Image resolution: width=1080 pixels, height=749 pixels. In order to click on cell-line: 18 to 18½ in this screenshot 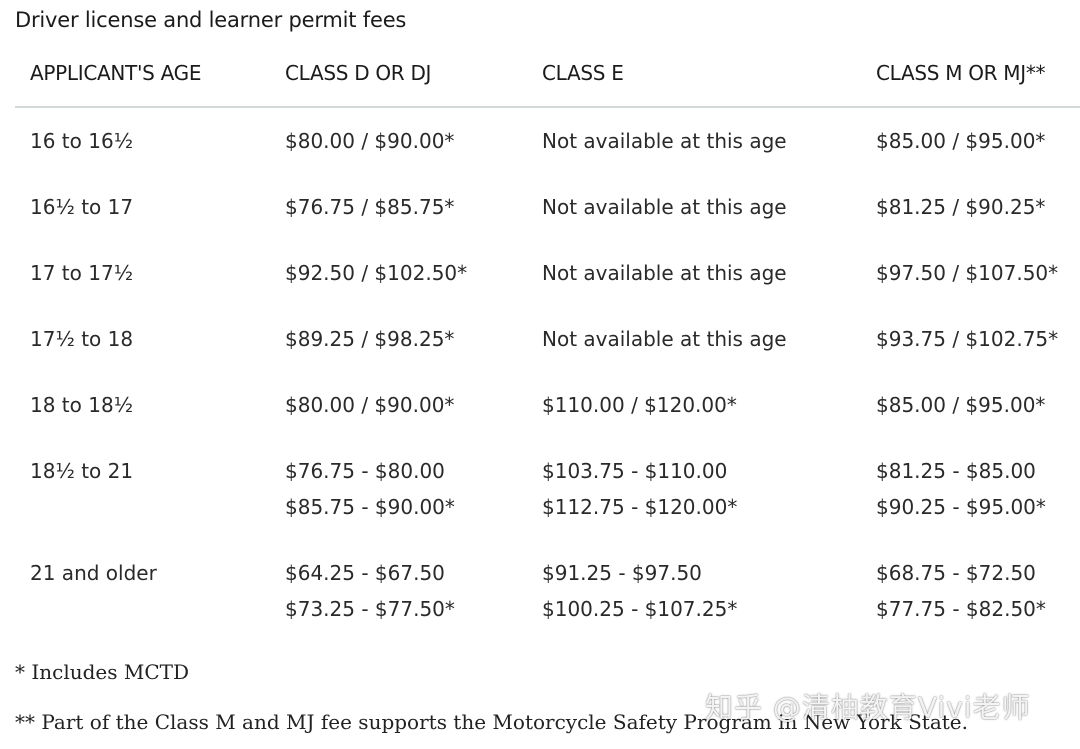, I will do `click(82, 405)`.